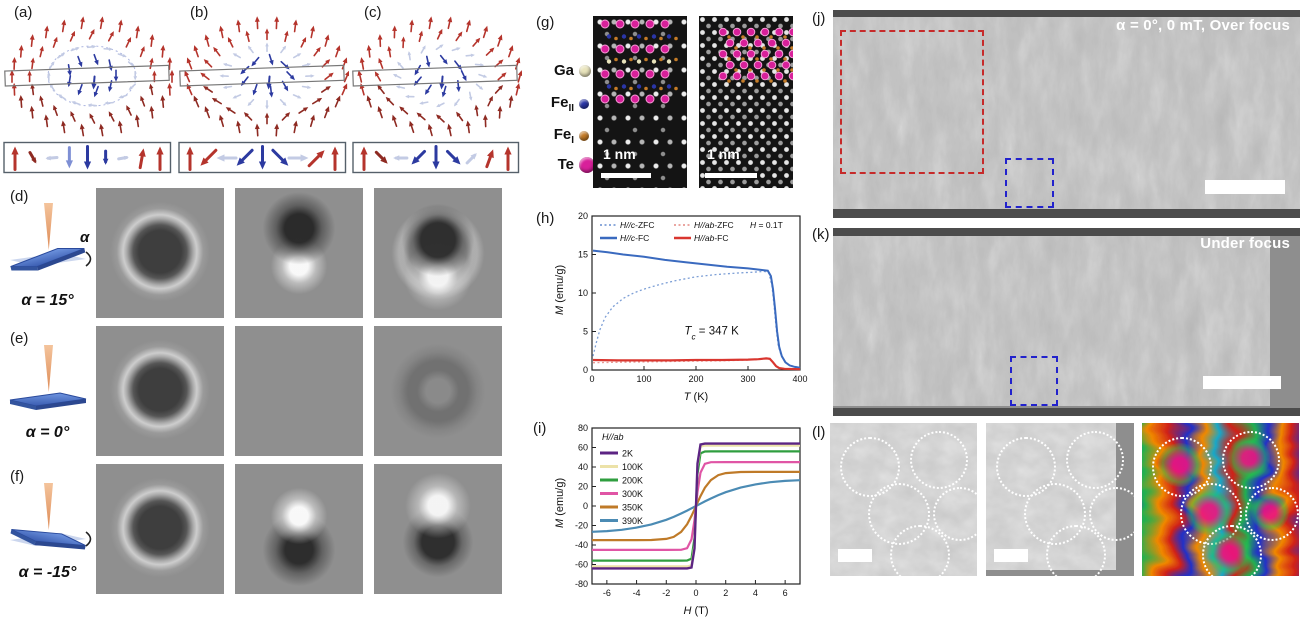  I want to click on roi-box-red, so click(912, 102).